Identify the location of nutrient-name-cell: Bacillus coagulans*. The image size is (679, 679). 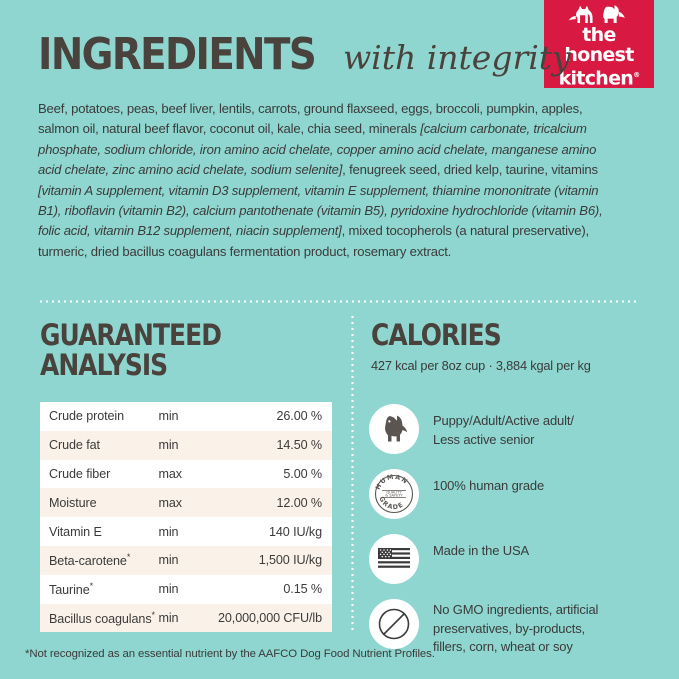
(102, 618).